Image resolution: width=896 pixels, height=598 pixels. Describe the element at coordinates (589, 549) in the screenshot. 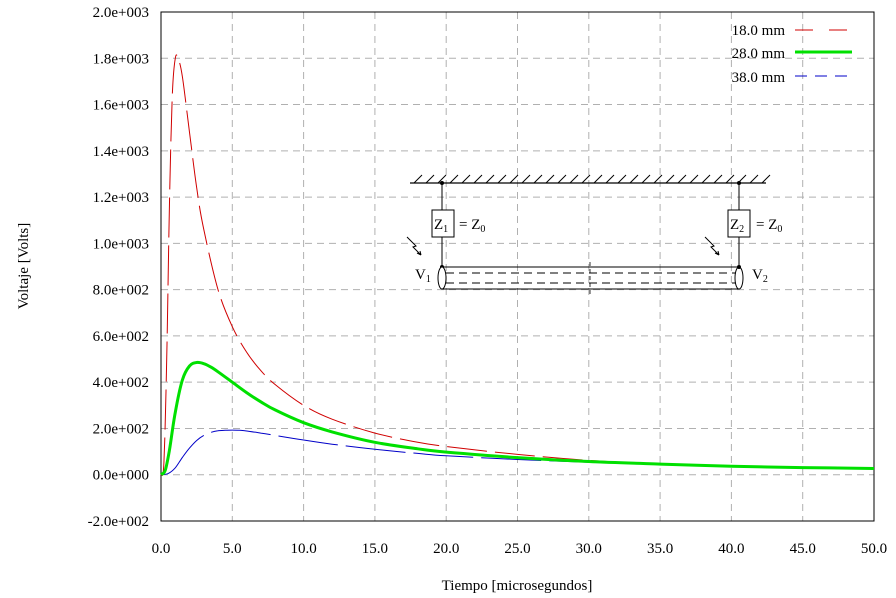

I see `x-tick-label: 30.0` at that location.